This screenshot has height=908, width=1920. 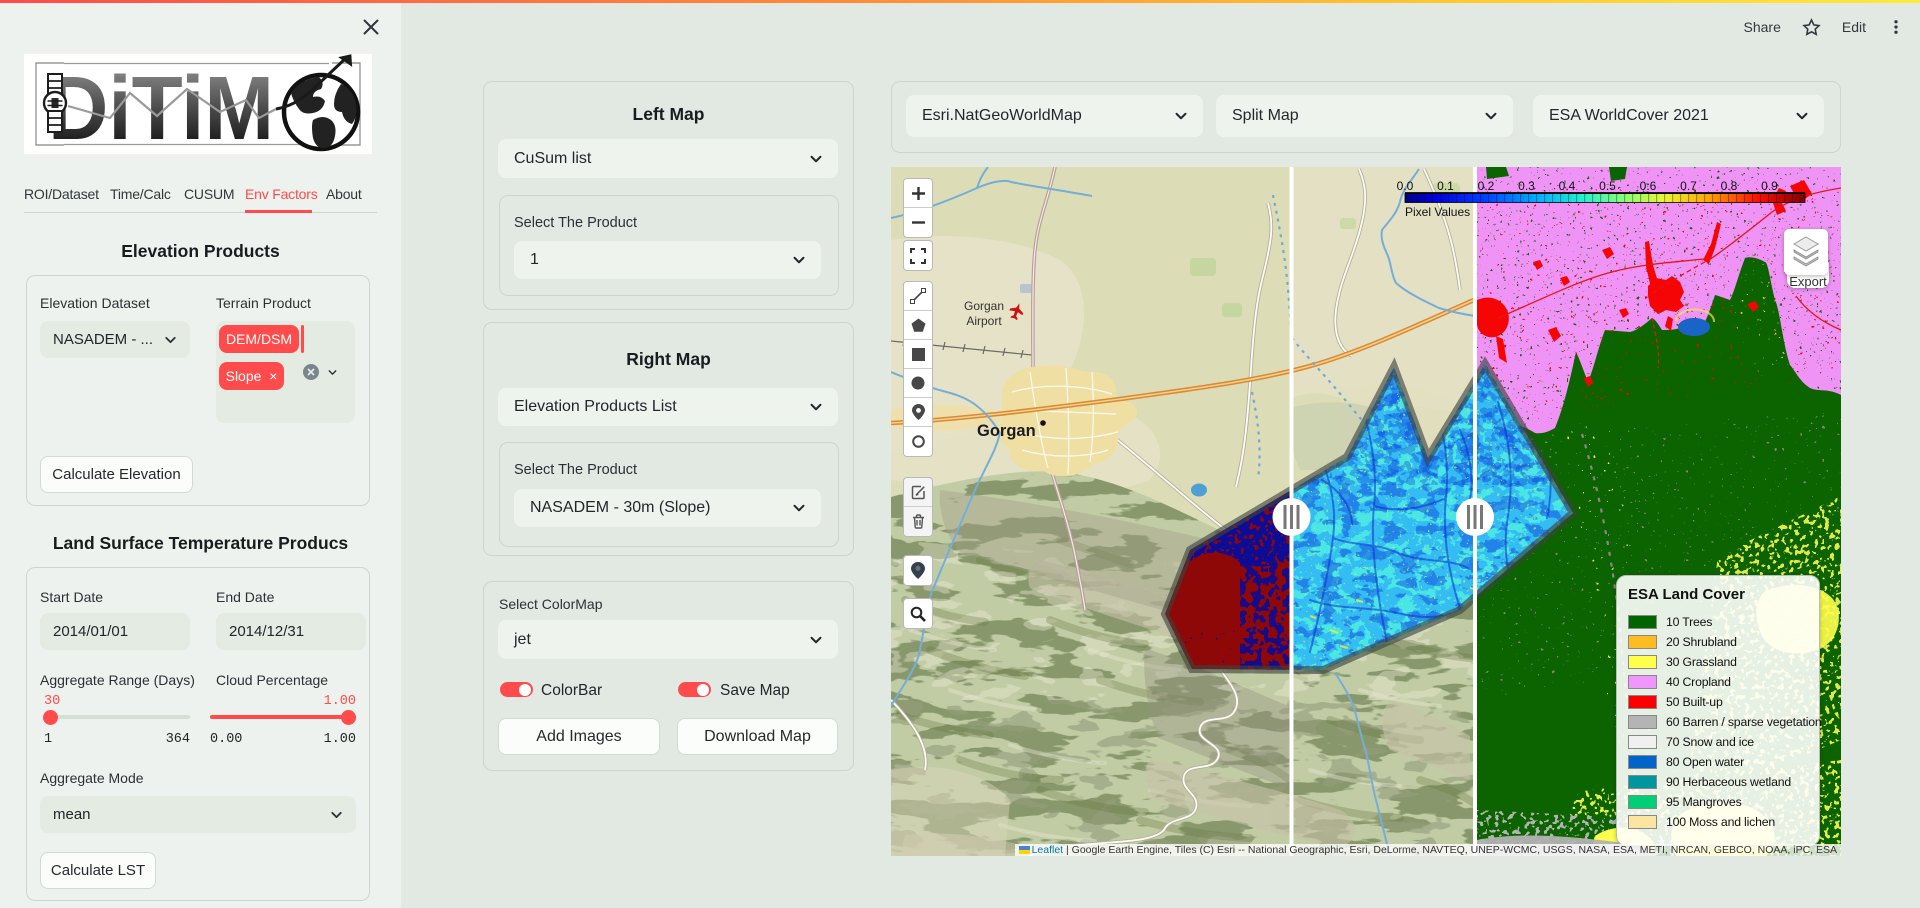 I want to click on svg-text: 0.8, so click(x=1729, y=186).